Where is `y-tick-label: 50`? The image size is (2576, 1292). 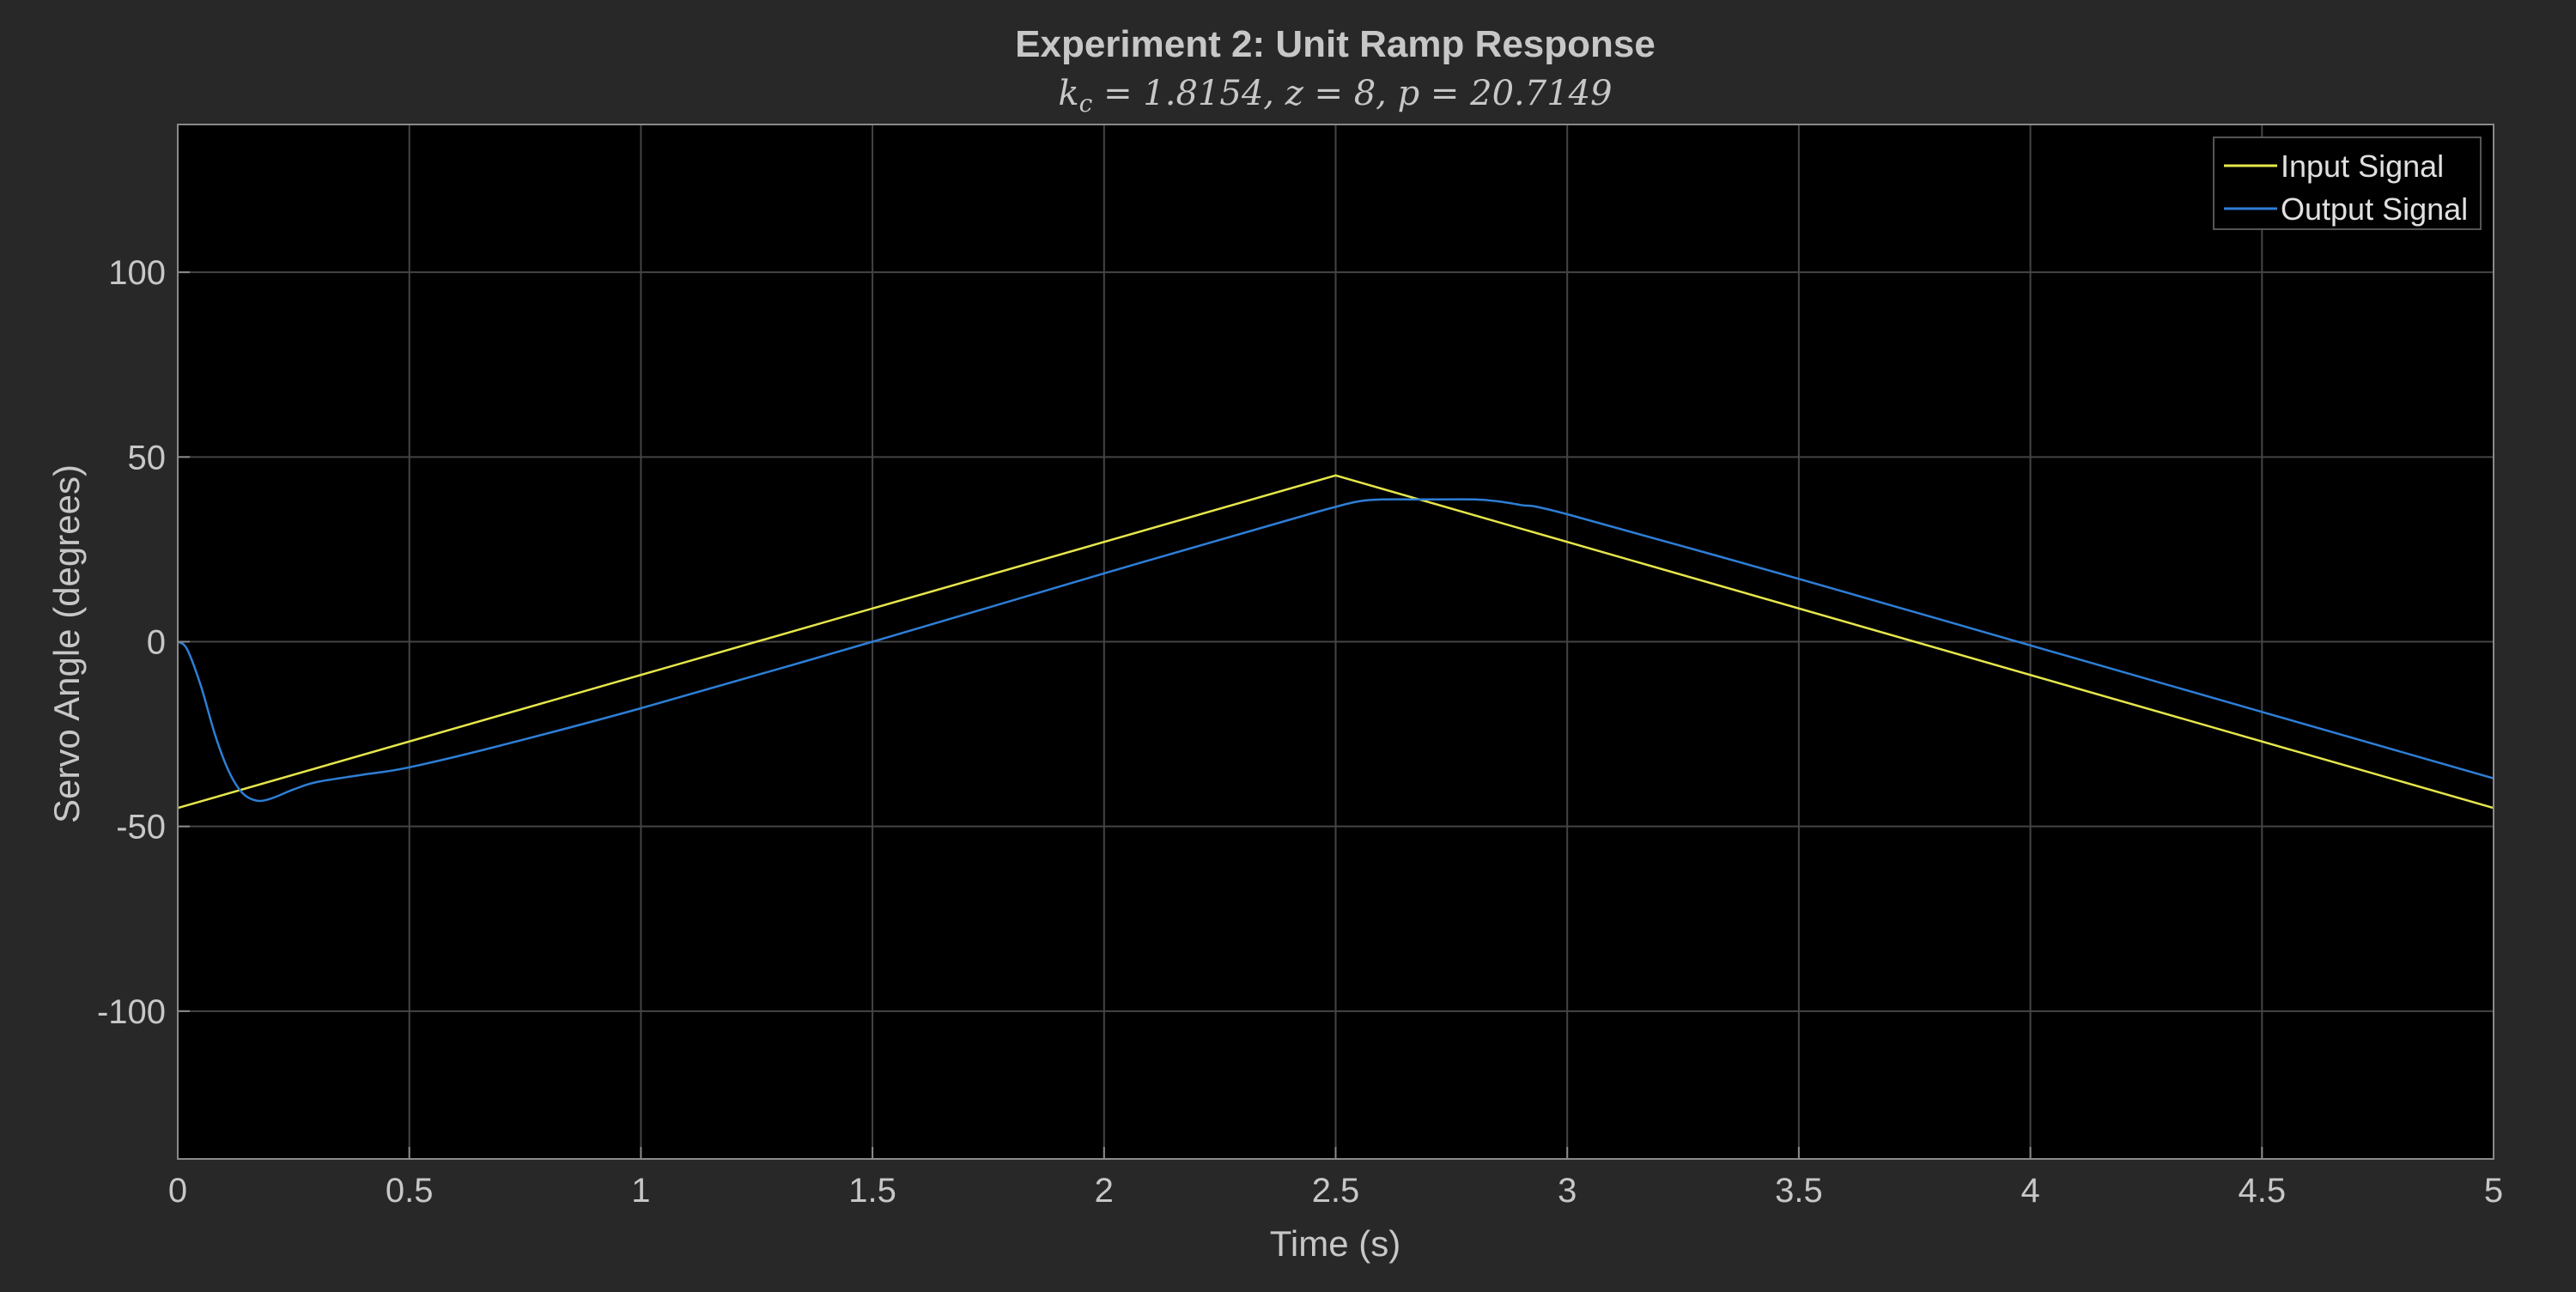
y-tick-label: 50 is located at coordinates (148, 457).